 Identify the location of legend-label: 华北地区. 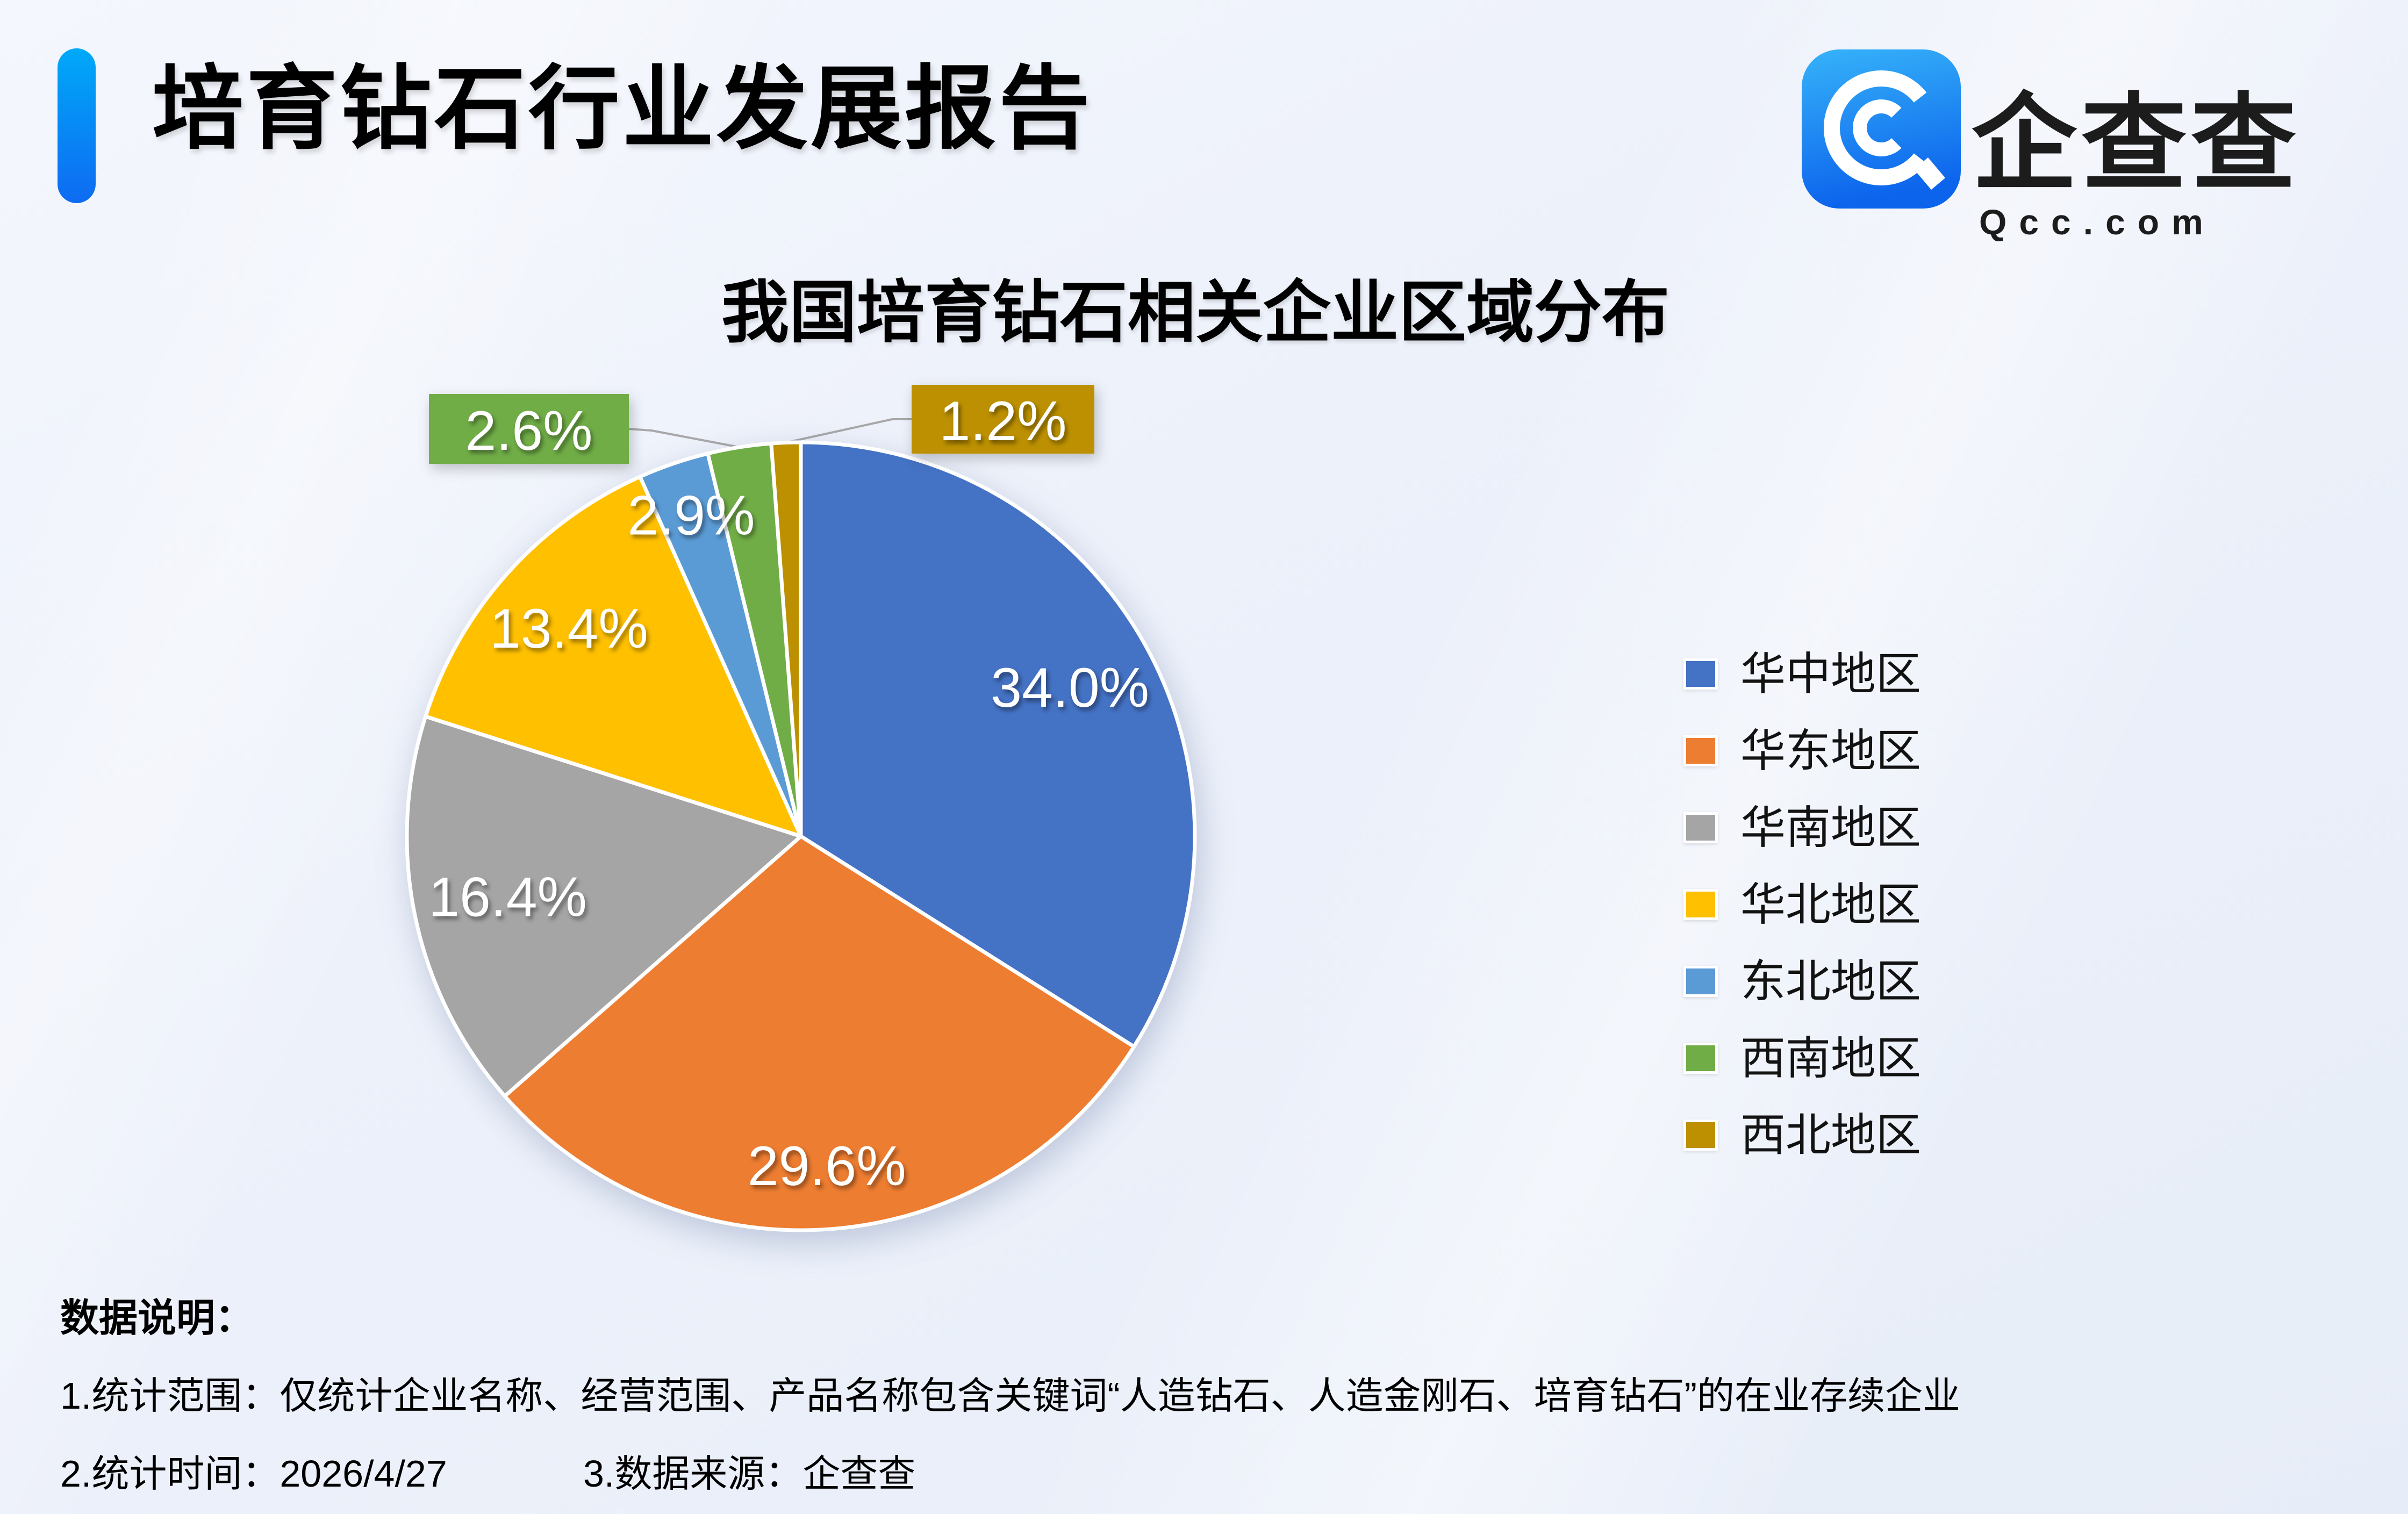
(1831, 905).